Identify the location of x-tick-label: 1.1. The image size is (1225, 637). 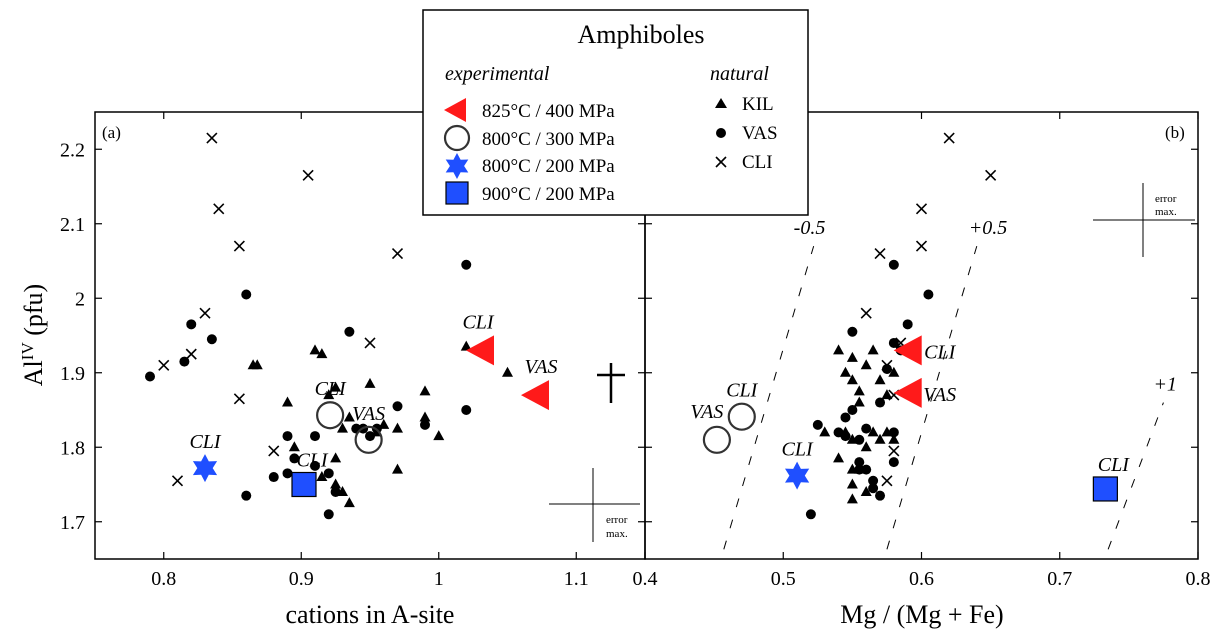
(576, 579).